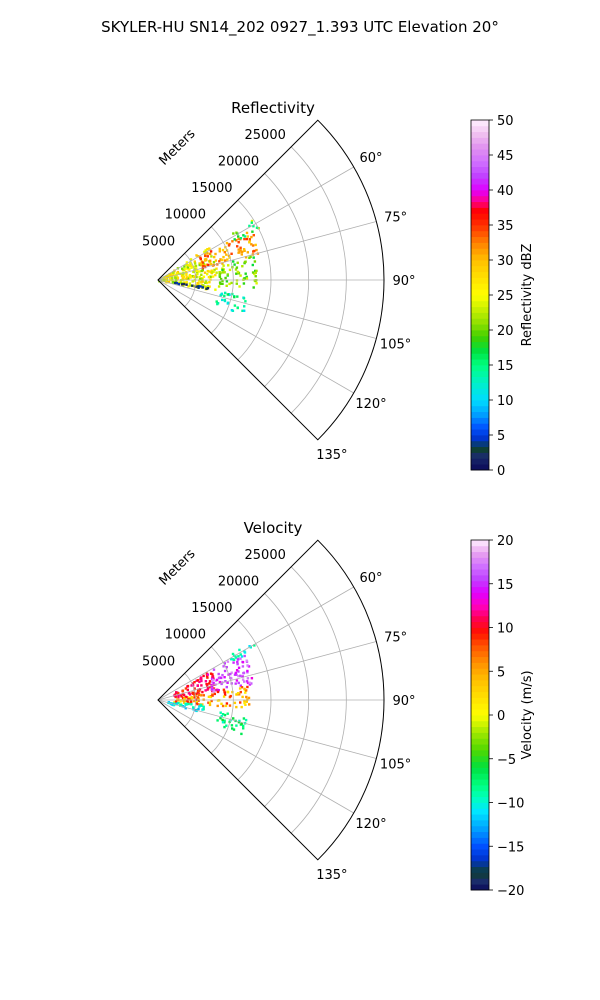 Image resolution: width=600 pixels, height=1000 pixels. I want to click on azimuth-tick-label: 60°, so click(370, 158).